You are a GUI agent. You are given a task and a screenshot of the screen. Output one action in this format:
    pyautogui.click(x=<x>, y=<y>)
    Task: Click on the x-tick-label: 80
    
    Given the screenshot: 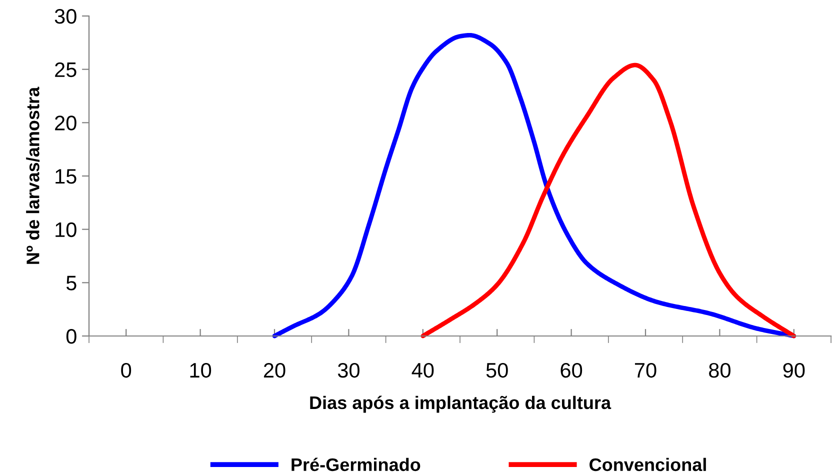 What is the action you would take?
    pyautogui.click(x=719, y=370)
    